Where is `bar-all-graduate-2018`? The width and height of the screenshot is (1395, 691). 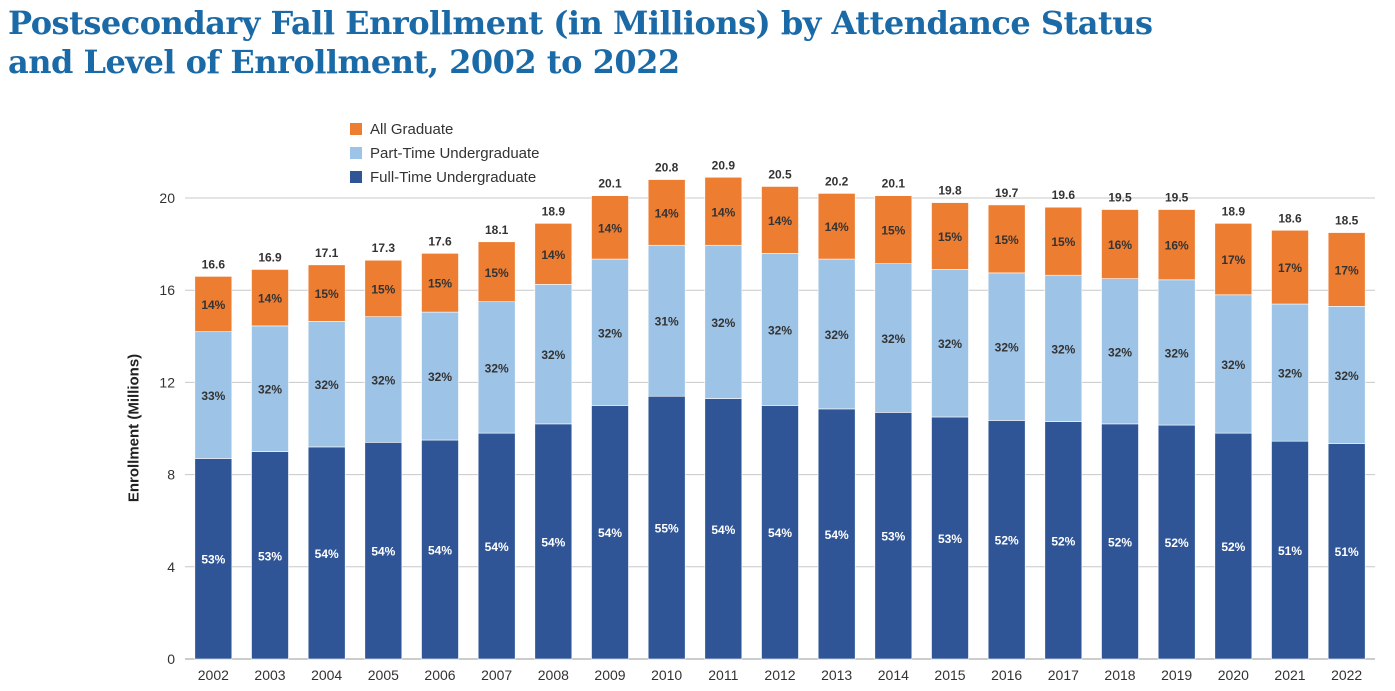
bar-all-graduate-2018 is located at coordinates (1120, 244).